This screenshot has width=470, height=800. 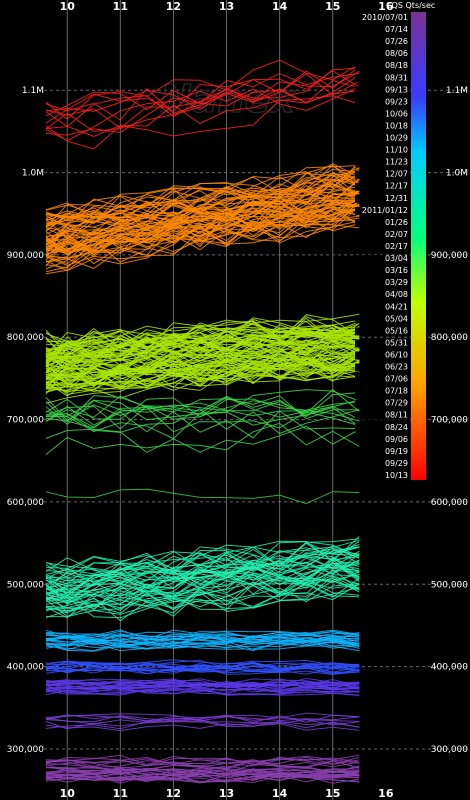 What do you see at coordinates (396, 403) in the screenshot?
I see `legend-date-label: 07/29` at bounding box center [396, 403].